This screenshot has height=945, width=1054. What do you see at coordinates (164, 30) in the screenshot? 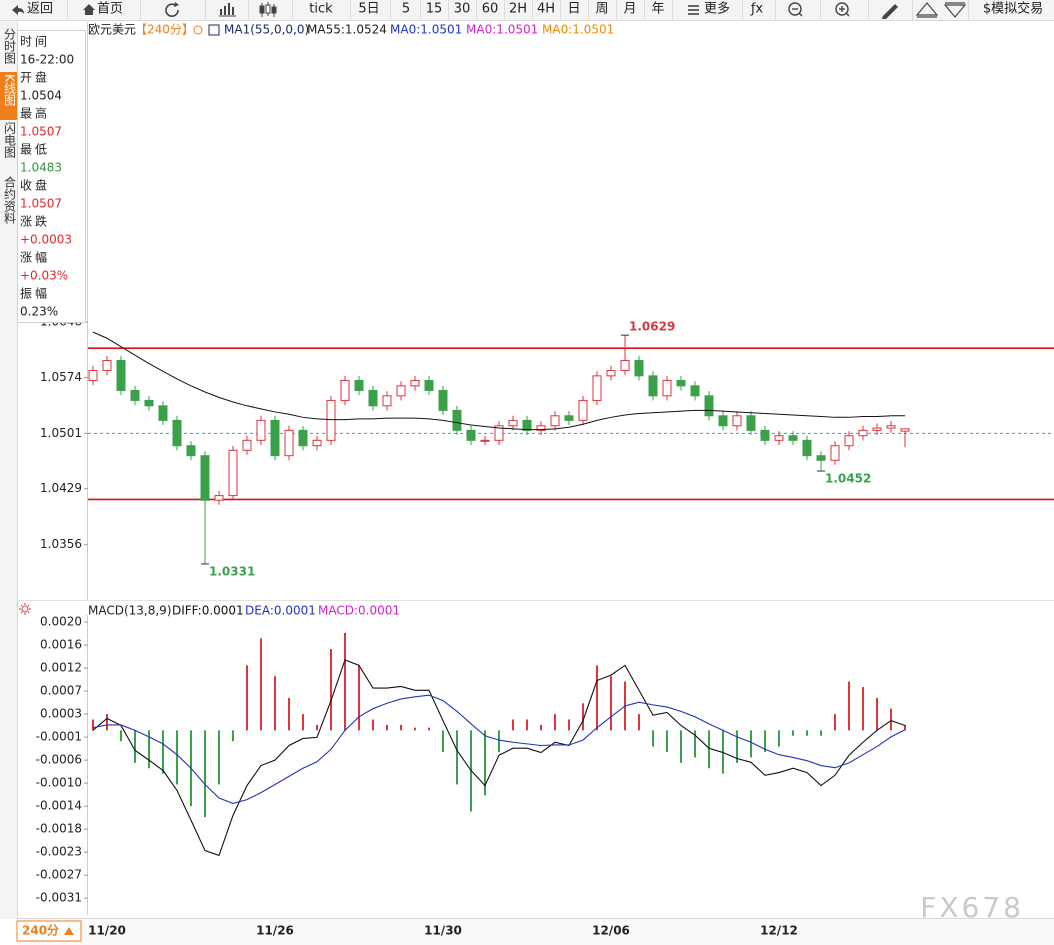
I see `chart-period: 【240分】` at bounding box center [164, 30].